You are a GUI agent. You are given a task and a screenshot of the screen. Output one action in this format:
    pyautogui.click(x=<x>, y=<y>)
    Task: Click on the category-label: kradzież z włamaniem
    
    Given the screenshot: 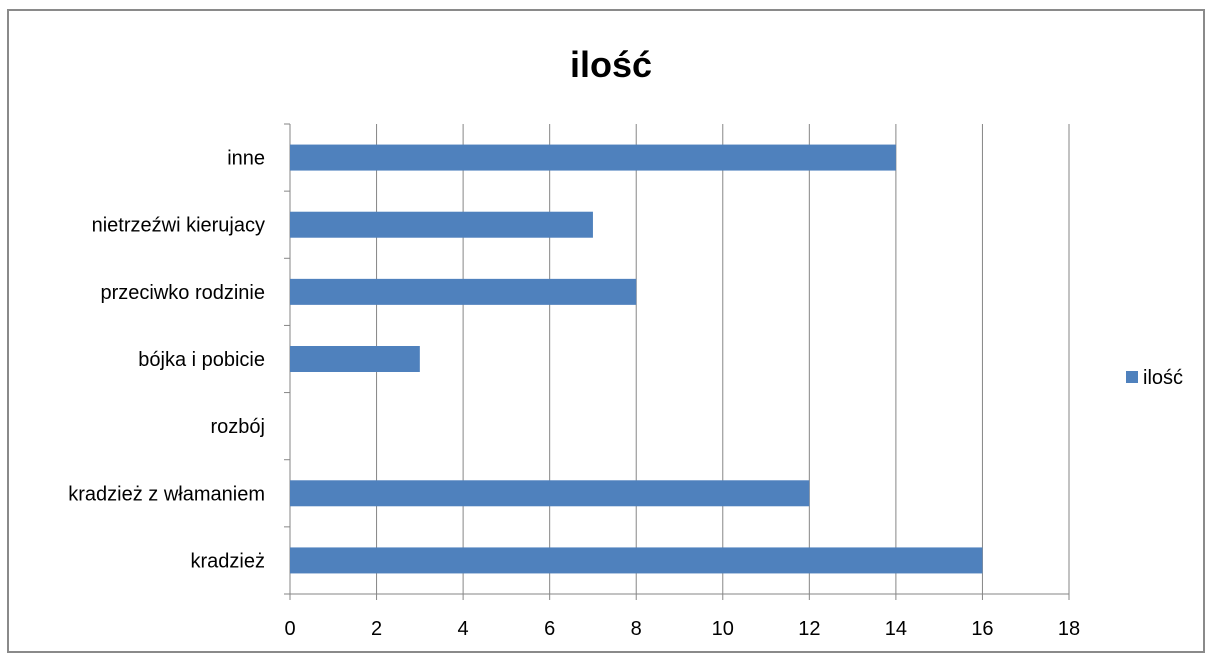 What is the action you would take?
    pyautogui.click(x=166, y=494)
    